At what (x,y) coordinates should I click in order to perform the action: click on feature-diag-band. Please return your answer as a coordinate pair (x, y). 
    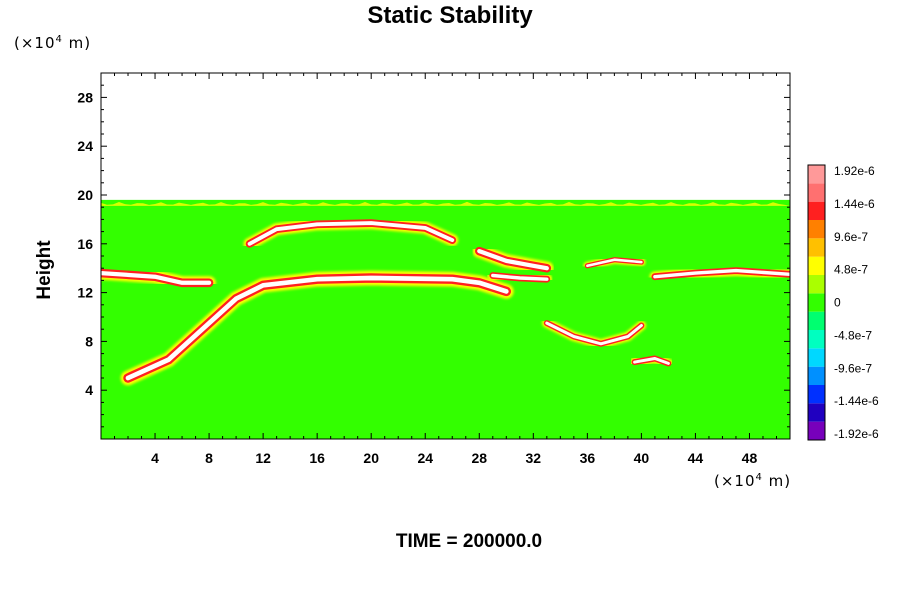
    Looking at the image, I should click on (513, 259).